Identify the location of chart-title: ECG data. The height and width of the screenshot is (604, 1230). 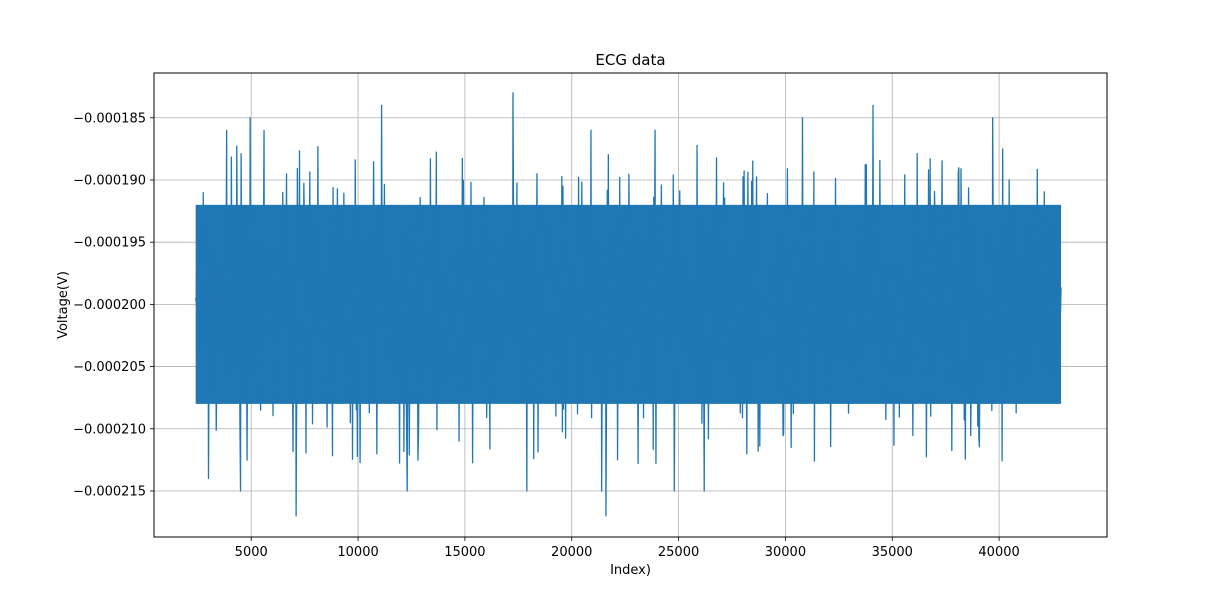
(630, 60).